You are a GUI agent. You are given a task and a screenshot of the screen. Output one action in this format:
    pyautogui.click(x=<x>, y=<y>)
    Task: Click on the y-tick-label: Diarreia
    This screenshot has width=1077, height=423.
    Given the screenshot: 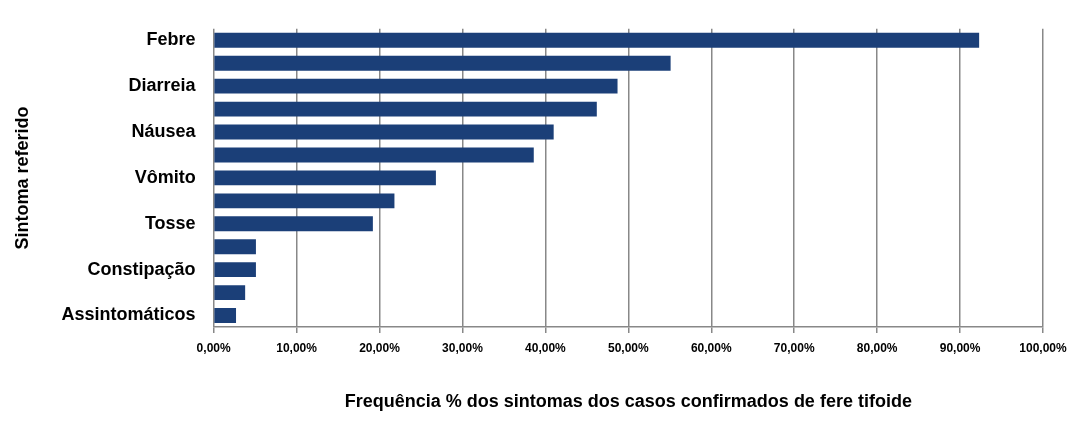 What is the action you would take?
    pyautogui.click(x=162, y=85)
    